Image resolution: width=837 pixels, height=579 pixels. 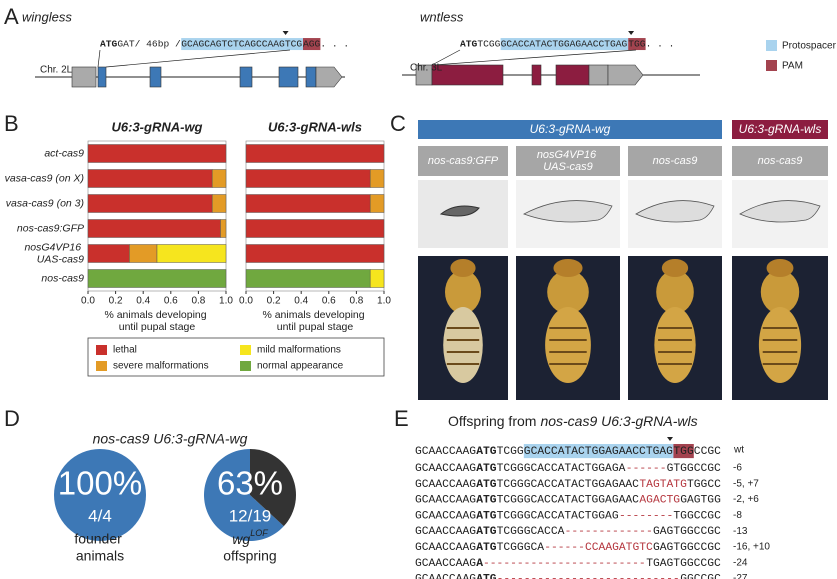 What do you see at coordinates (637, 44) in the screenshot?
I see `sequence-segment: TGG` at bounding box center [637, 44].